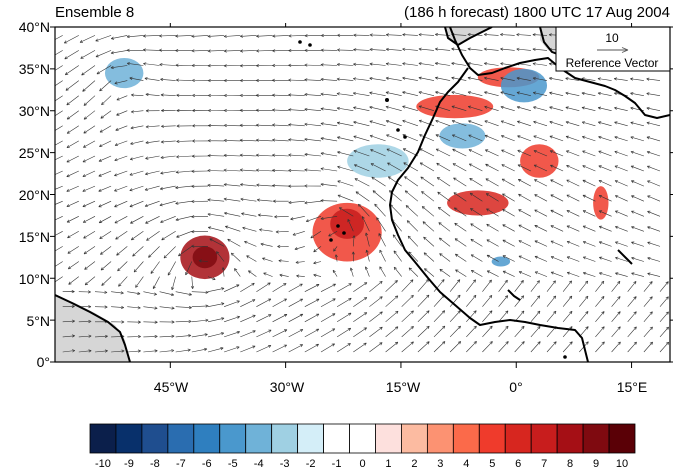  What do you see at coordinates (570, 275) in the screenshot?
I see `coastline-lake` at bounding box center [570, 275].